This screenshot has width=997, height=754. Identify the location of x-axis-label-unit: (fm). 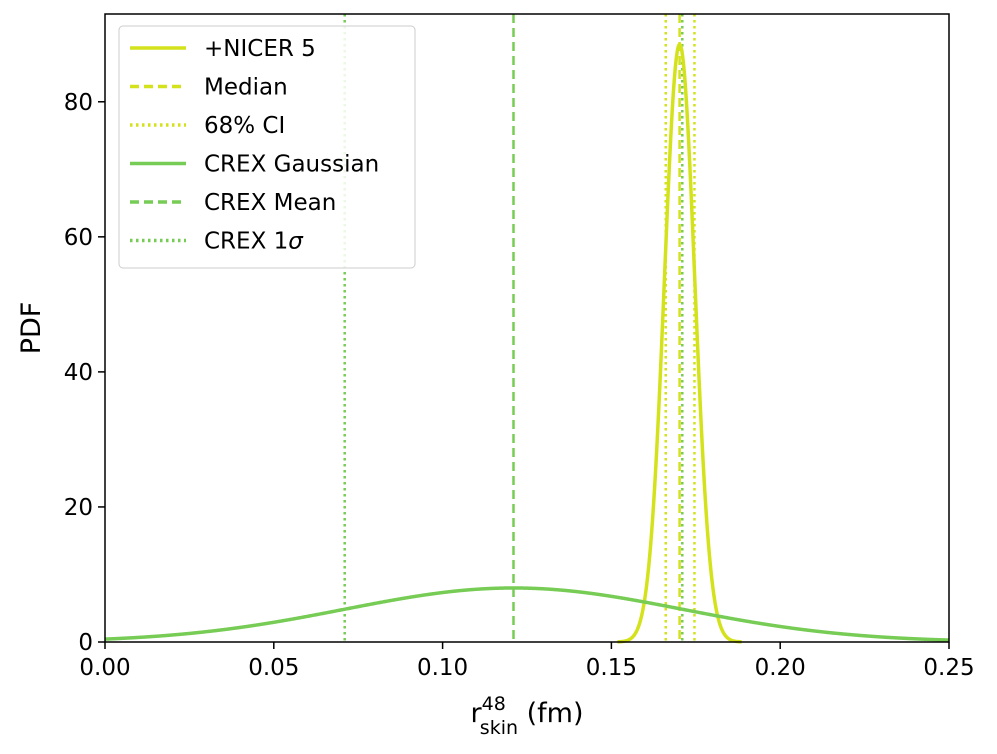
(550, 713).